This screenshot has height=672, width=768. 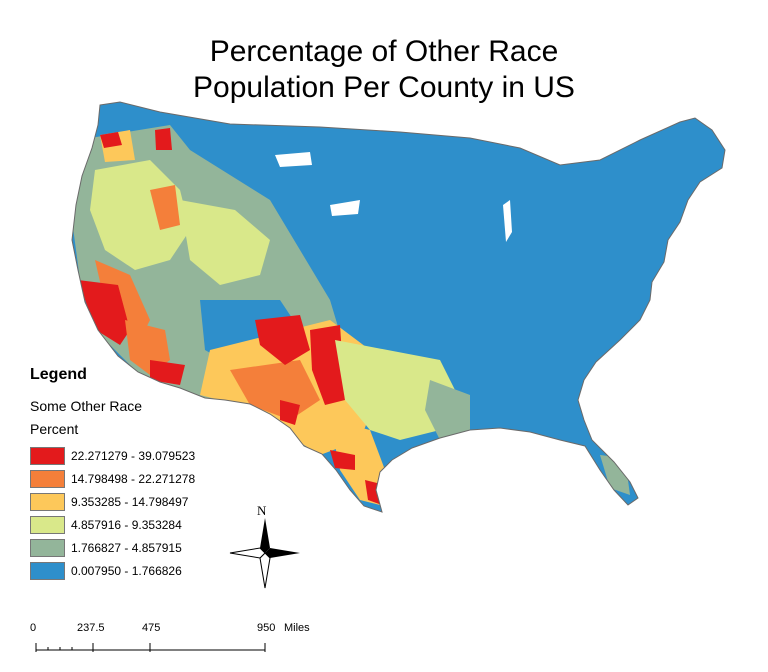 I want to click on legend-class: 4.857916 - 9.353284, so click(x=112, y=524).